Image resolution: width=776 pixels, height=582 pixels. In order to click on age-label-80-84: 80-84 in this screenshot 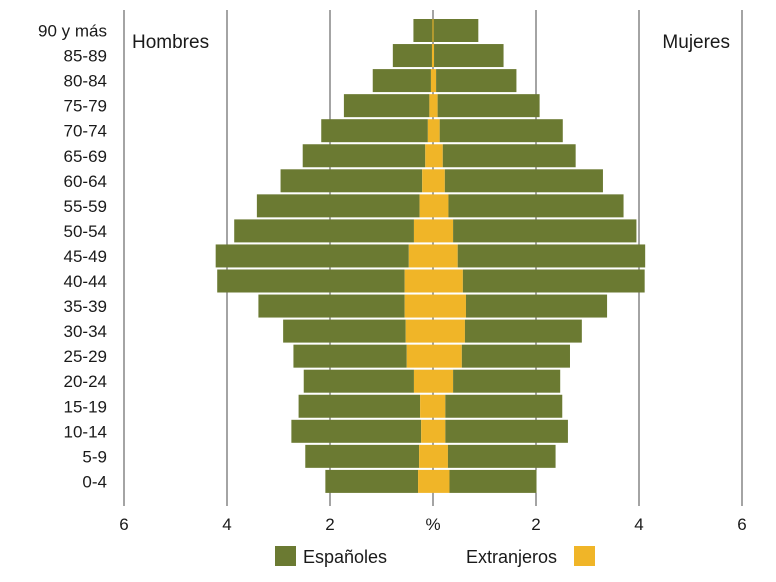, I will do `click(85, 81)`.